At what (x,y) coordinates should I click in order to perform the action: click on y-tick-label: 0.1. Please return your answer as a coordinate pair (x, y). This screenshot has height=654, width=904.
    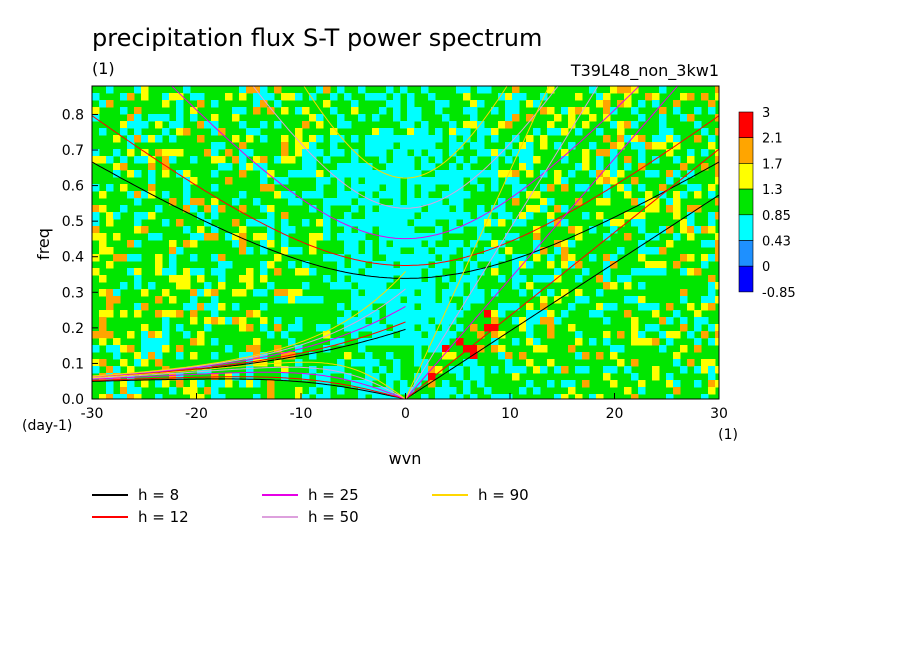
    Looking at the image, I should click on (73, 364).